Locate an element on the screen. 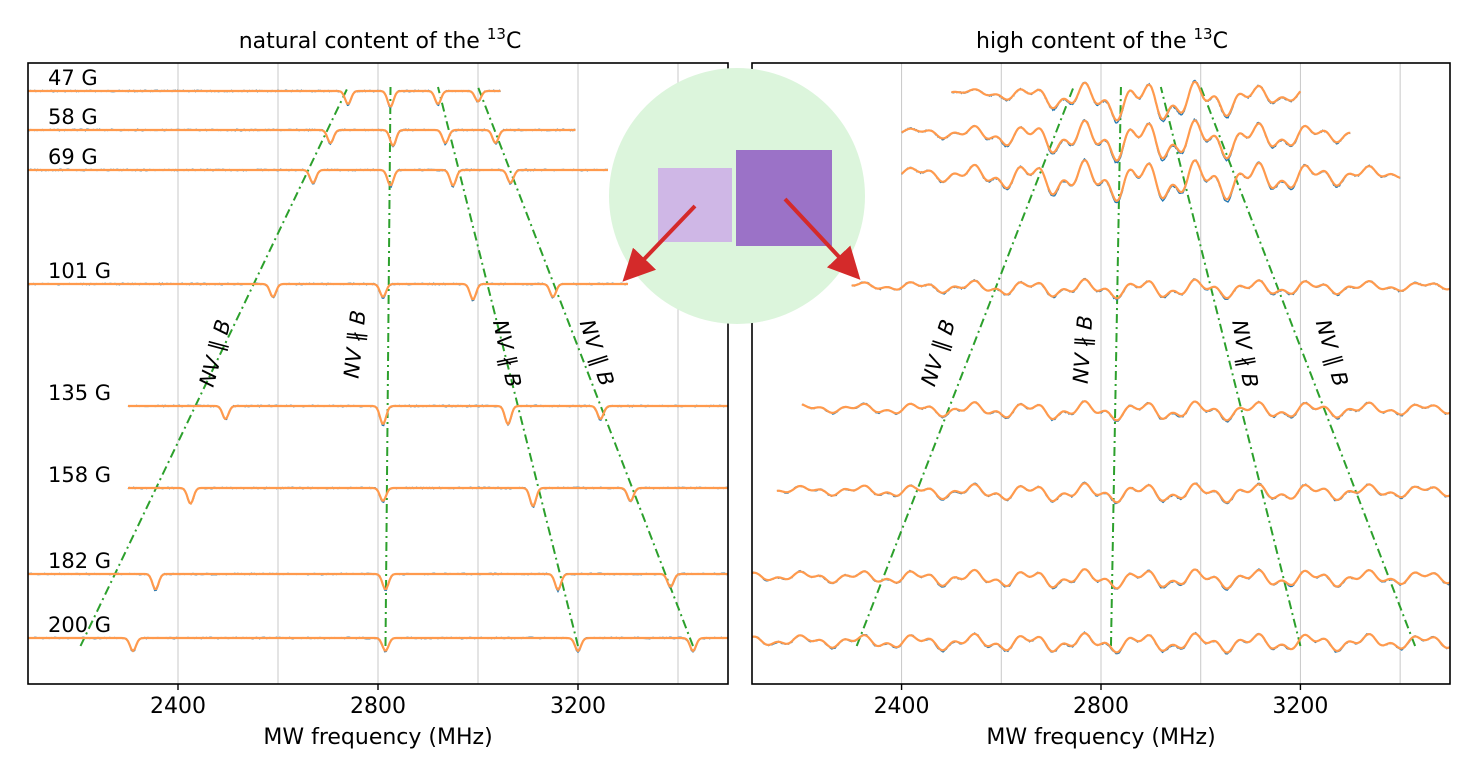 The height and width of the screenshot is (760, 1477). panel-title: high content of the 13C is located at coordinates (1102, 39).